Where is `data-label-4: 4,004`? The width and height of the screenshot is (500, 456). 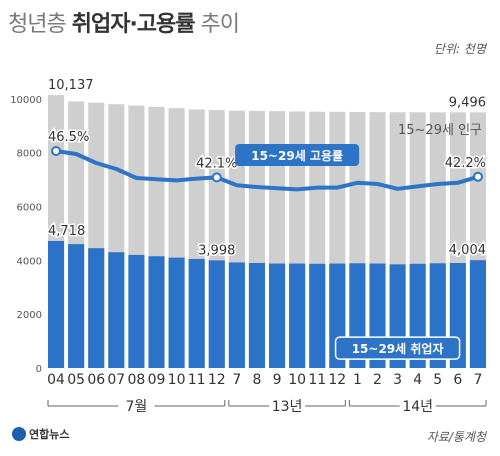 data-label-4: 4,004 is located at coordinates (467, 250).